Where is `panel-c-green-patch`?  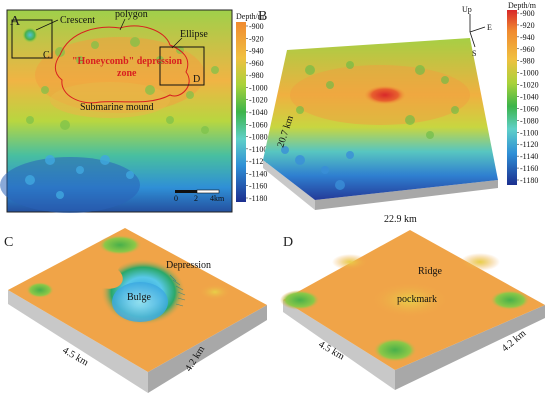
panel-c-green-patch is located at coordinates (120, 245).